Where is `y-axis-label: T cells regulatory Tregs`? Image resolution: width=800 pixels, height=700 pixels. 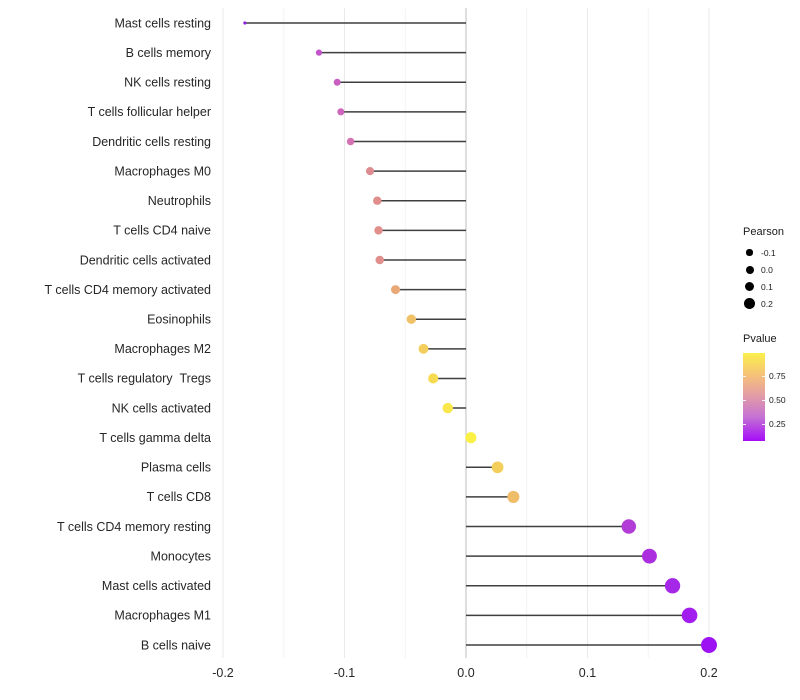 y-axis-label: T cells regulatory Tregs is located at coordinates (144, 379).